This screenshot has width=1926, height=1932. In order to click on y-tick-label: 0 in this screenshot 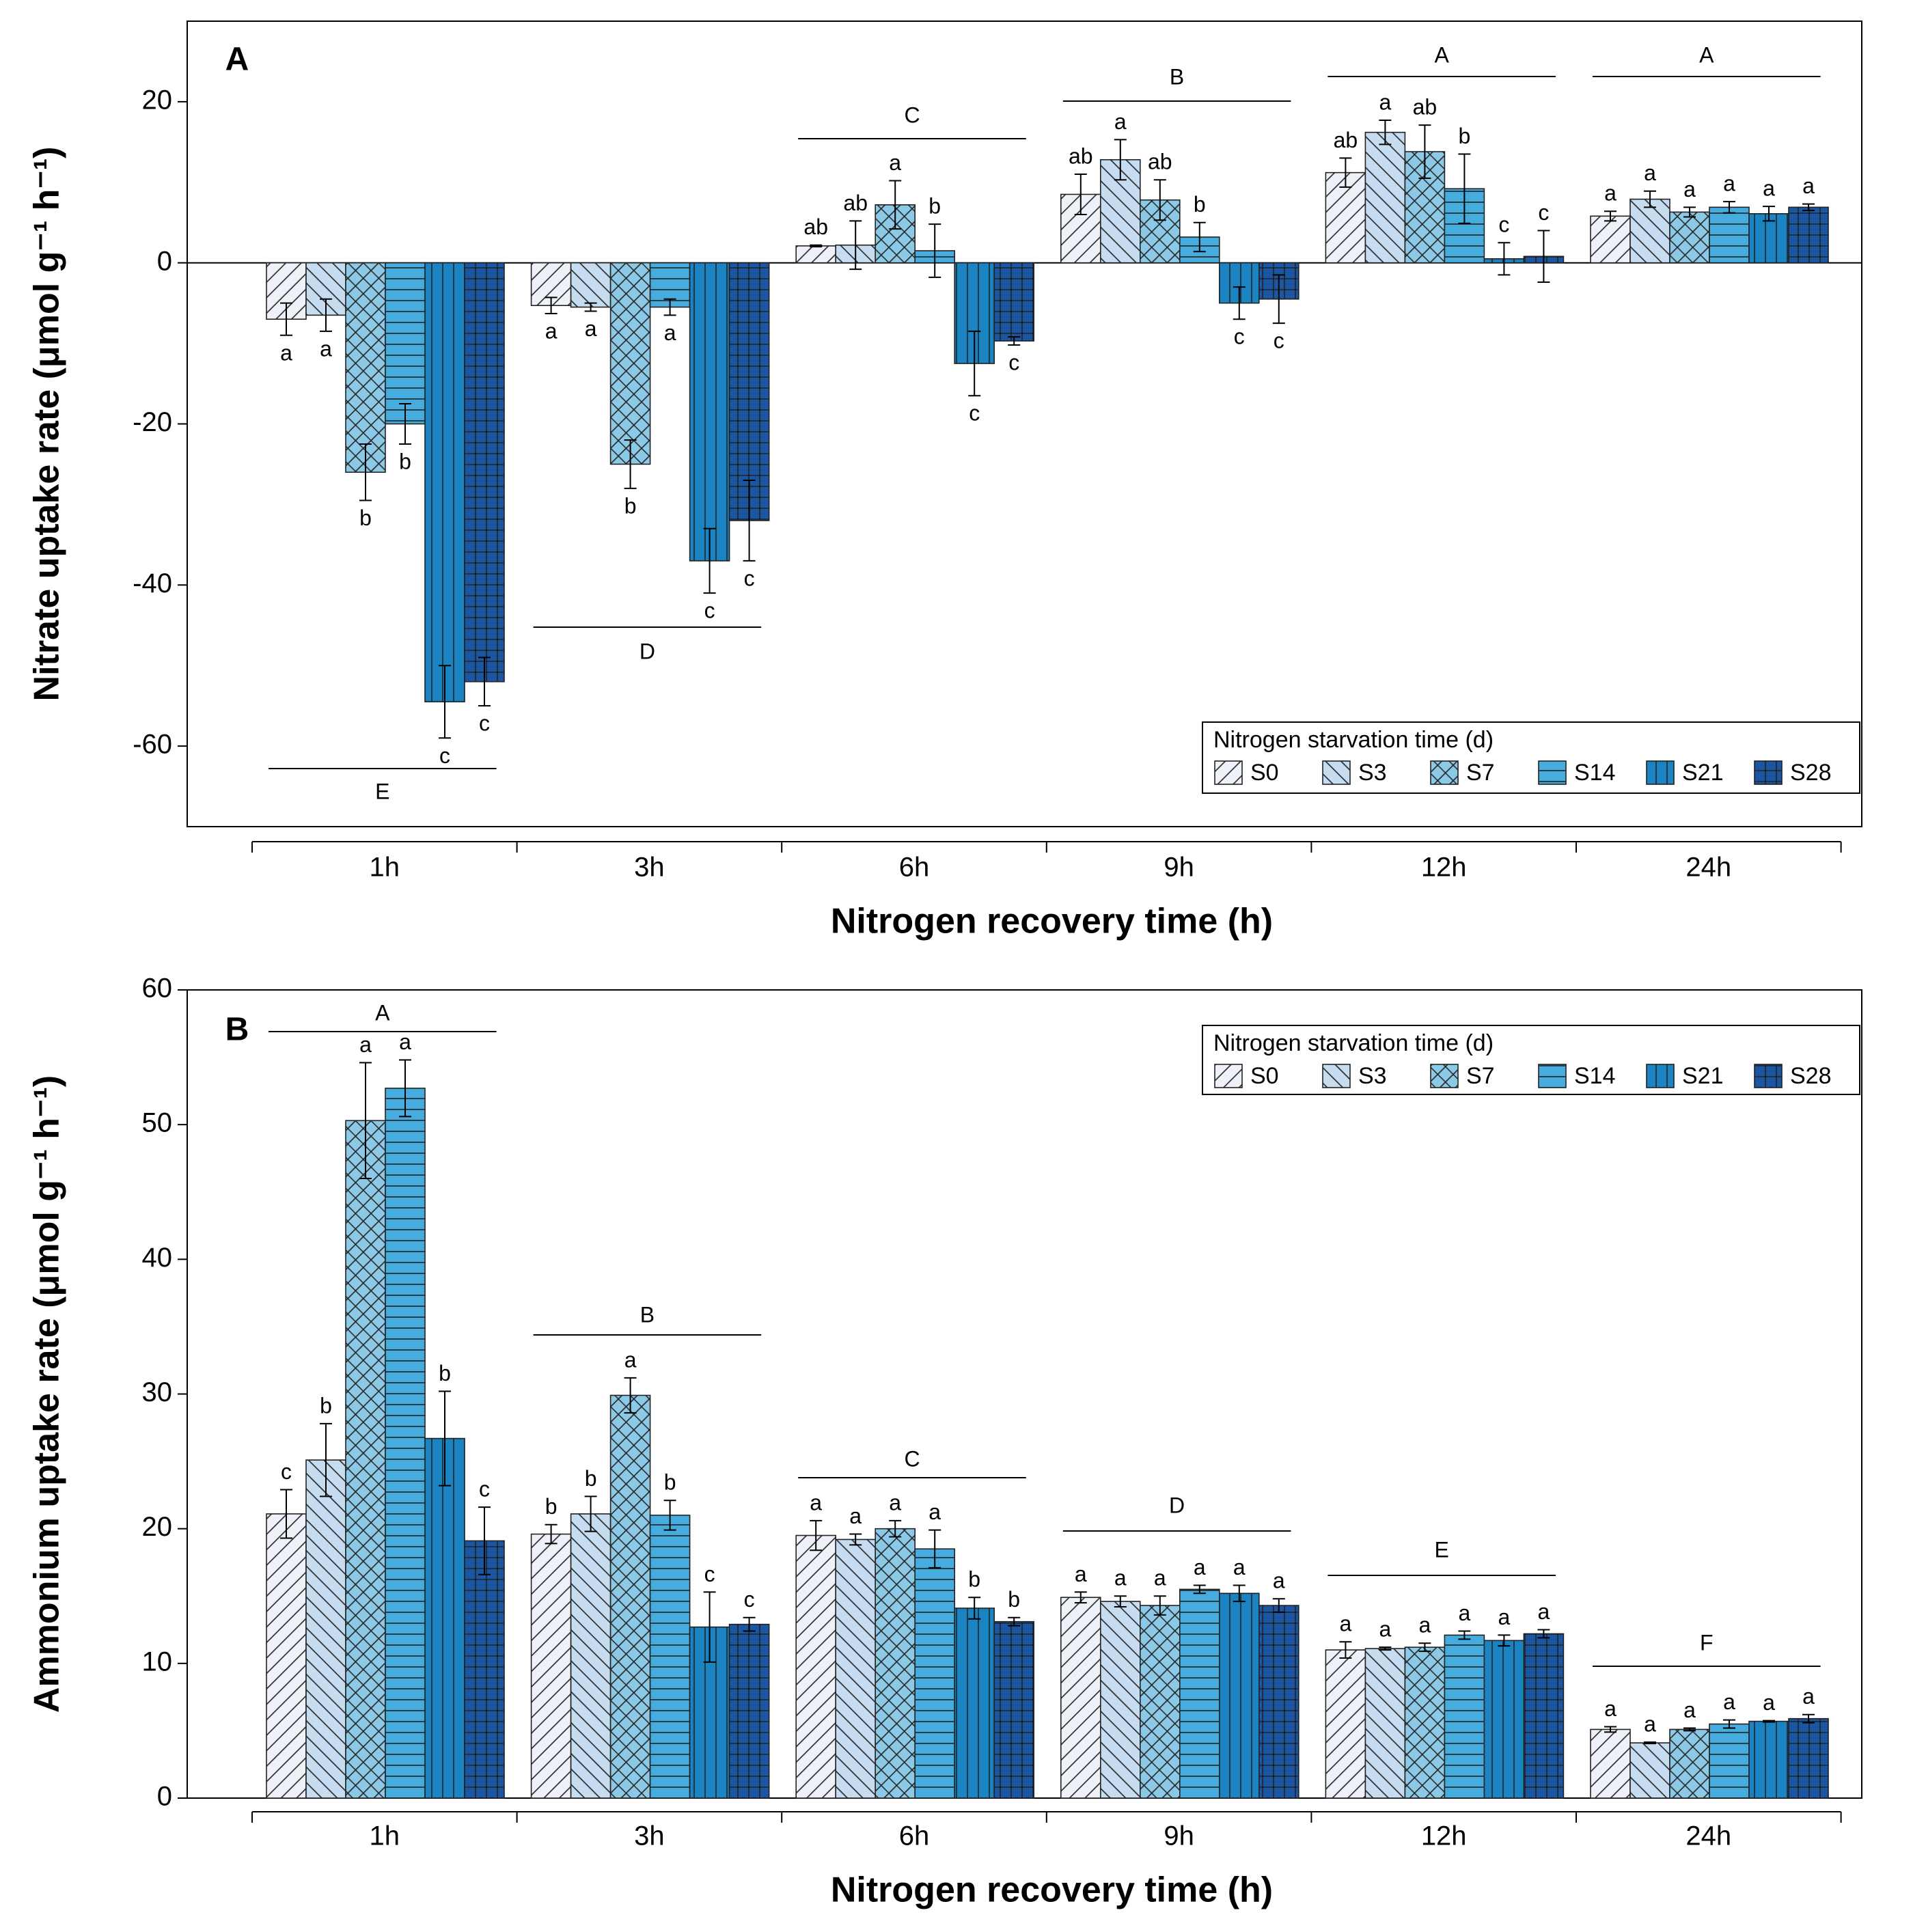, I will do `click(164, 261)`.